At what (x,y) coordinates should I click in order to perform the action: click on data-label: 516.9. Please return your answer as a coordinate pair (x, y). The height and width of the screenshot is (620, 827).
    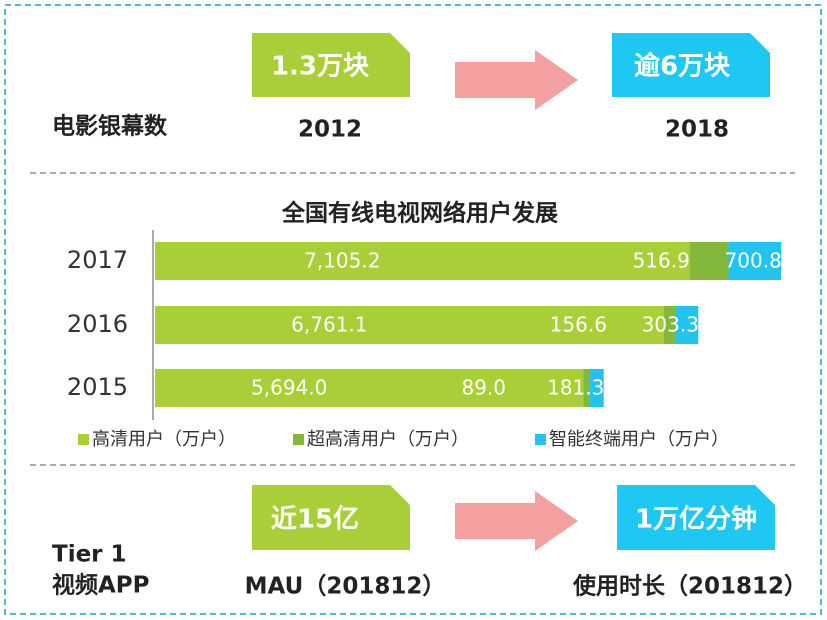
    Looking at the image, I should click on (661, 261).